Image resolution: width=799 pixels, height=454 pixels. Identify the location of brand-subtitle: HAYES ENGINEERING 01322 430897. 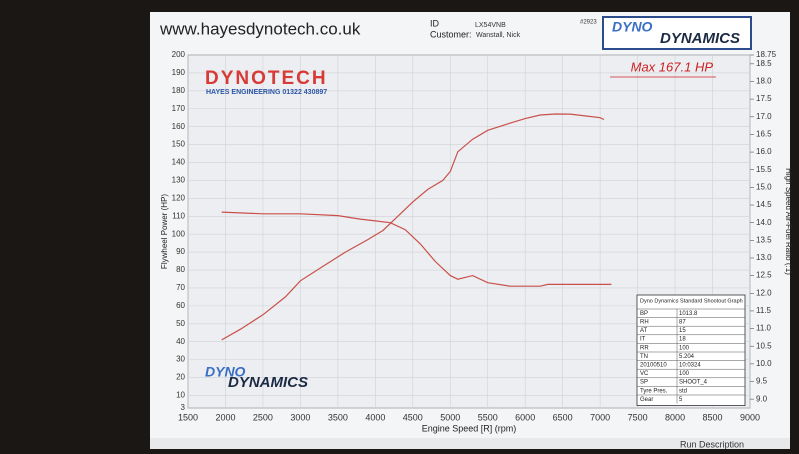
(266, 92).